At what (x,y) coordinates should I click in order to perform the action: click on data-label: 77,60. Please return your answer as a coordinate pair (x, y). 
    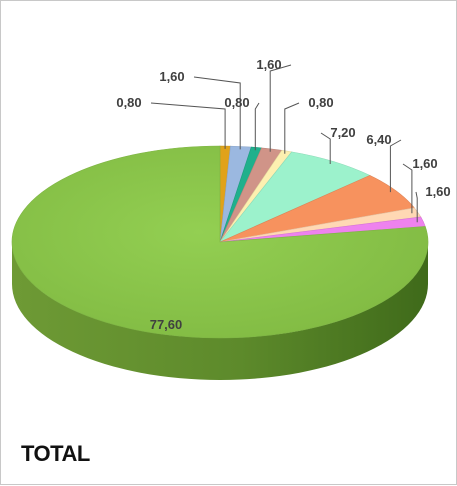
    Looking at the image, I should click on (166, 324).